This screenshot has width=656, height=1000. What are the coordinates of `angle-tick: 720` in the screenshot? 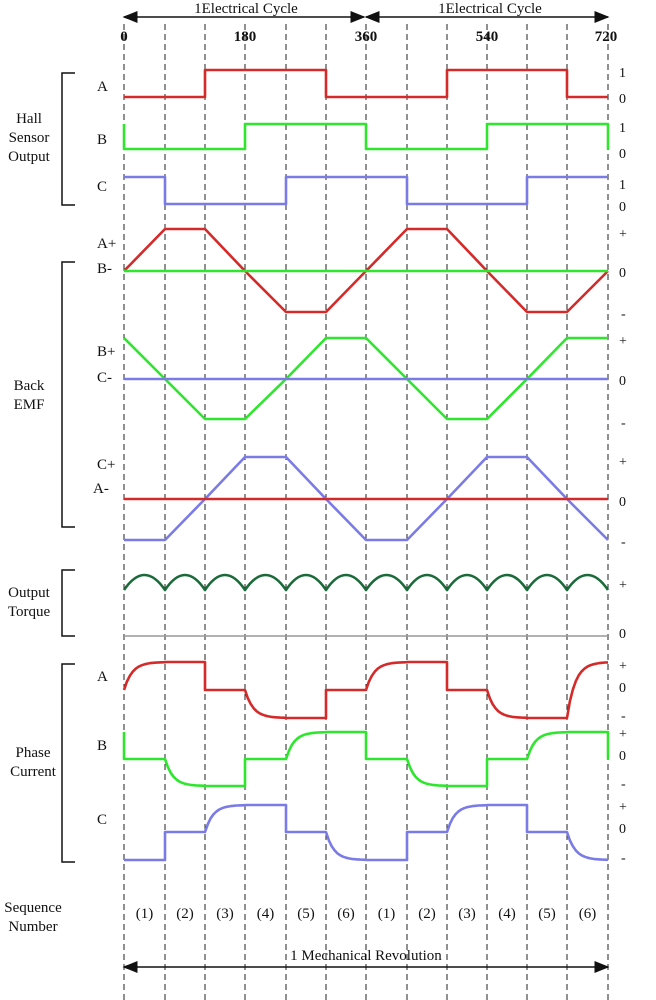 It's located at (606, 37).